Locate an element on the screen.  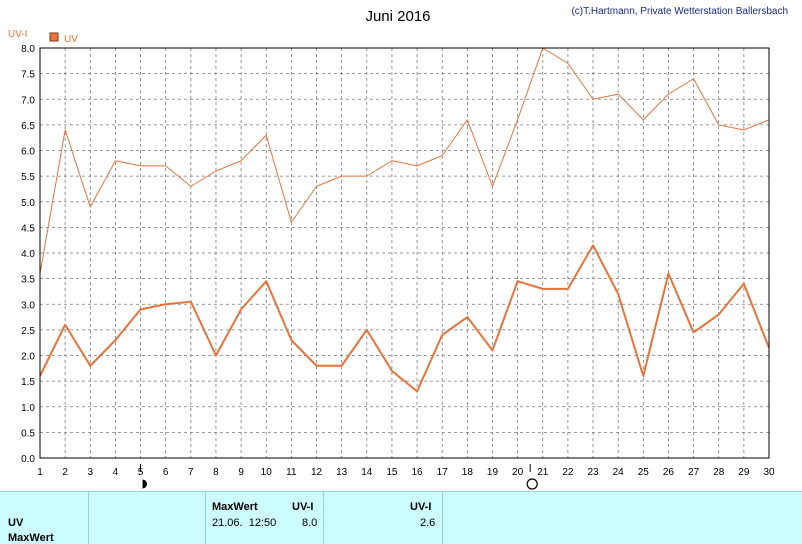
max-unit-header: UV-I is located at coordinates (303, 507).